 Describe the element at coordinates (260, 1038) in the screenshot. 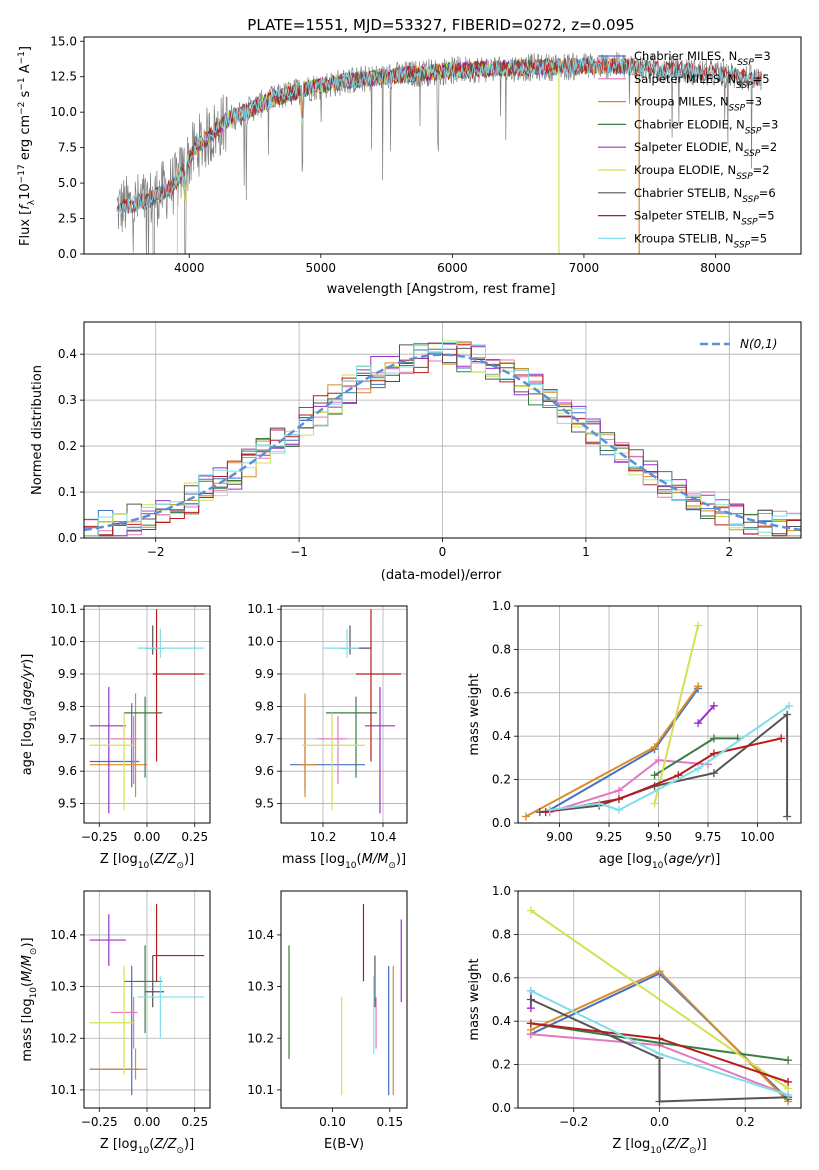

I see `mass-vs-ebv-ytick-label: 10.2` at that location.